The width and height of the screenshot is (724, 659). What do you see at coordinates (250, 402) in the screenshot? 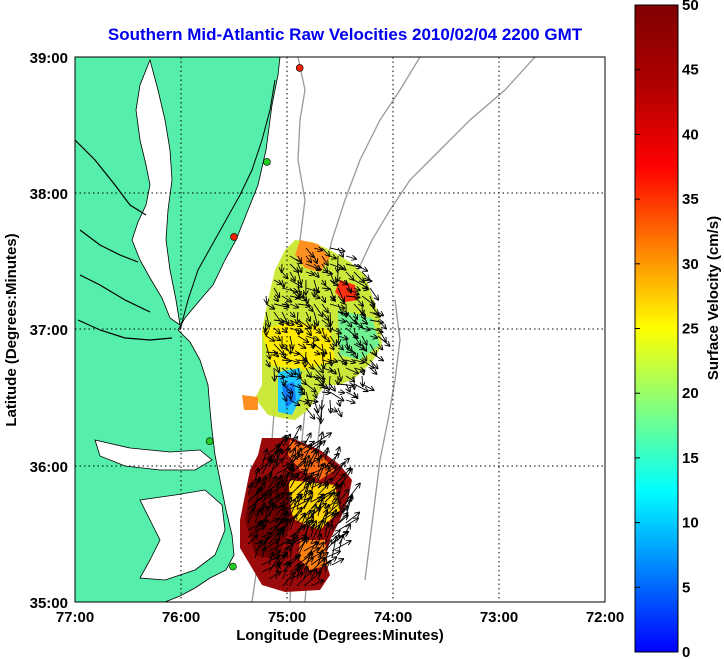
I see `velocity-north-orange-patch` at bounding box center [250, 402].